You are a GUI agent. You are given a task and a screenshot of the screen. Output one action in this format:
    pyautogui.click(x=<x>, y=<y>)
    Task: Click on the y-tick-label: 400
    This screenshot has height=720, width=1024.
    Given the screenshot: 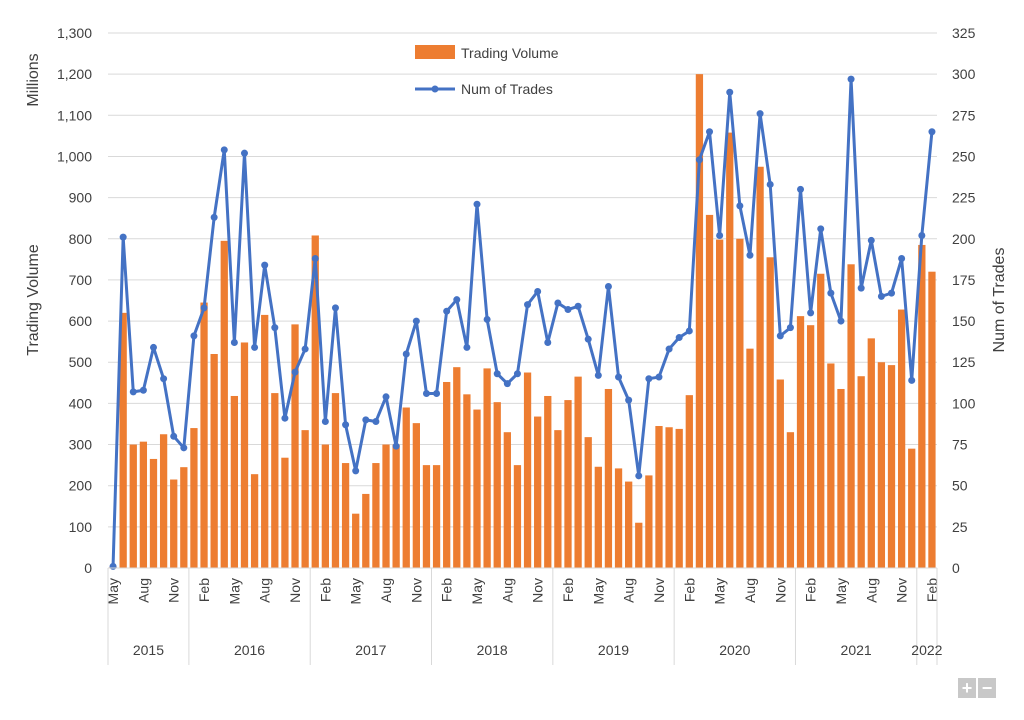 What is the action you would take?
    pyautogui.click(x=81, y=403)
    